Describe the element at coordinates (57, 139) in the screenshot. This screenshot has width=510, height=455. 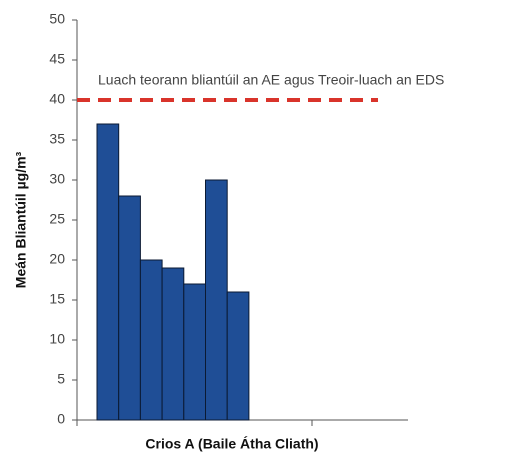
I see `y-tick-label: 35` at that location.